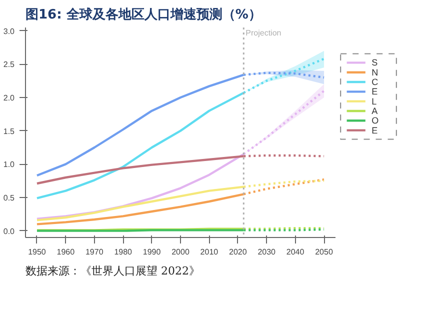 Image resolution: width=445 pixels, height=320 pixels. Describe the element at coordinates (238, 252) in the screenshot. I see `x-tick-label: 2020` at that location.